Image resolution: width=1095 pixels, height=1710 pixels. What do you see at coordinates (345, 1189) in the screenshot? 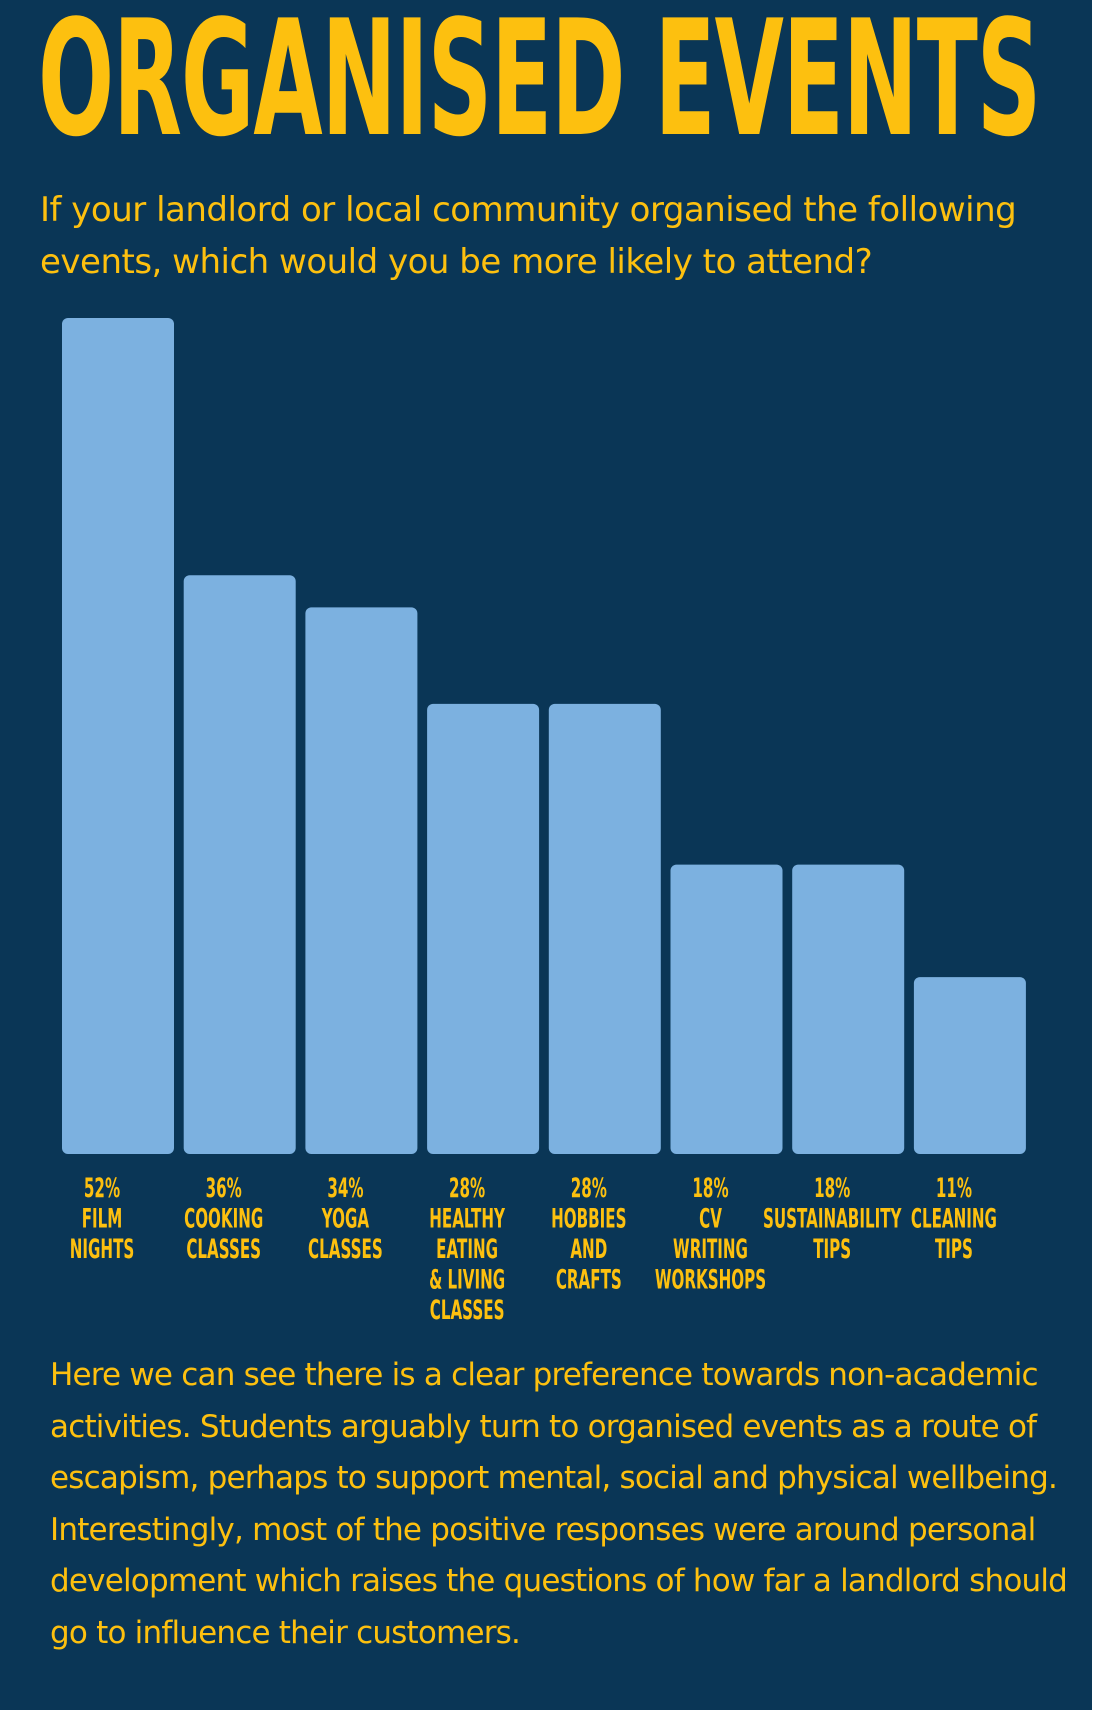
I see `value-label-2: 34%` at bounding box center [345, 1189].